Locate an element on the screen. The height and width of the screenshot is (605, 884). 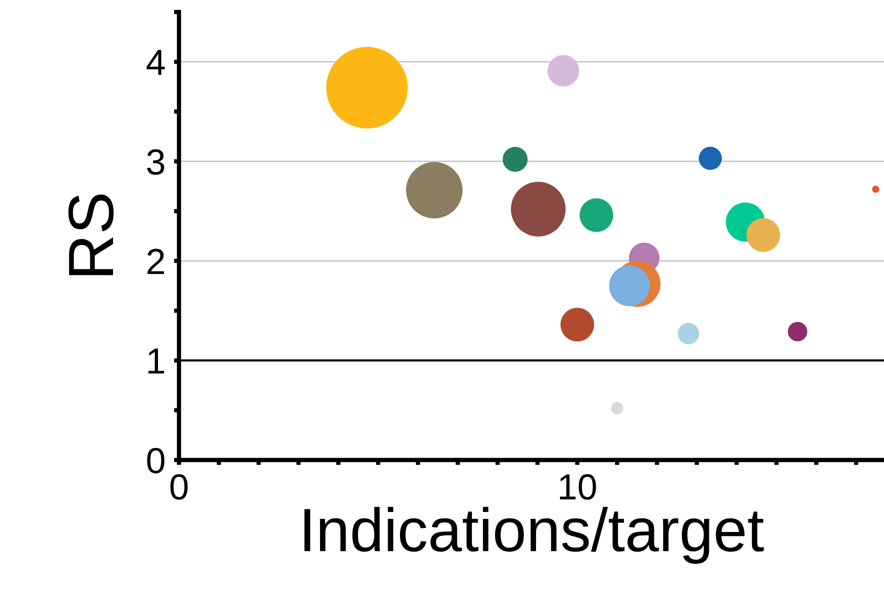
y-tick-label: 0 is located at coordinates (155, 461).